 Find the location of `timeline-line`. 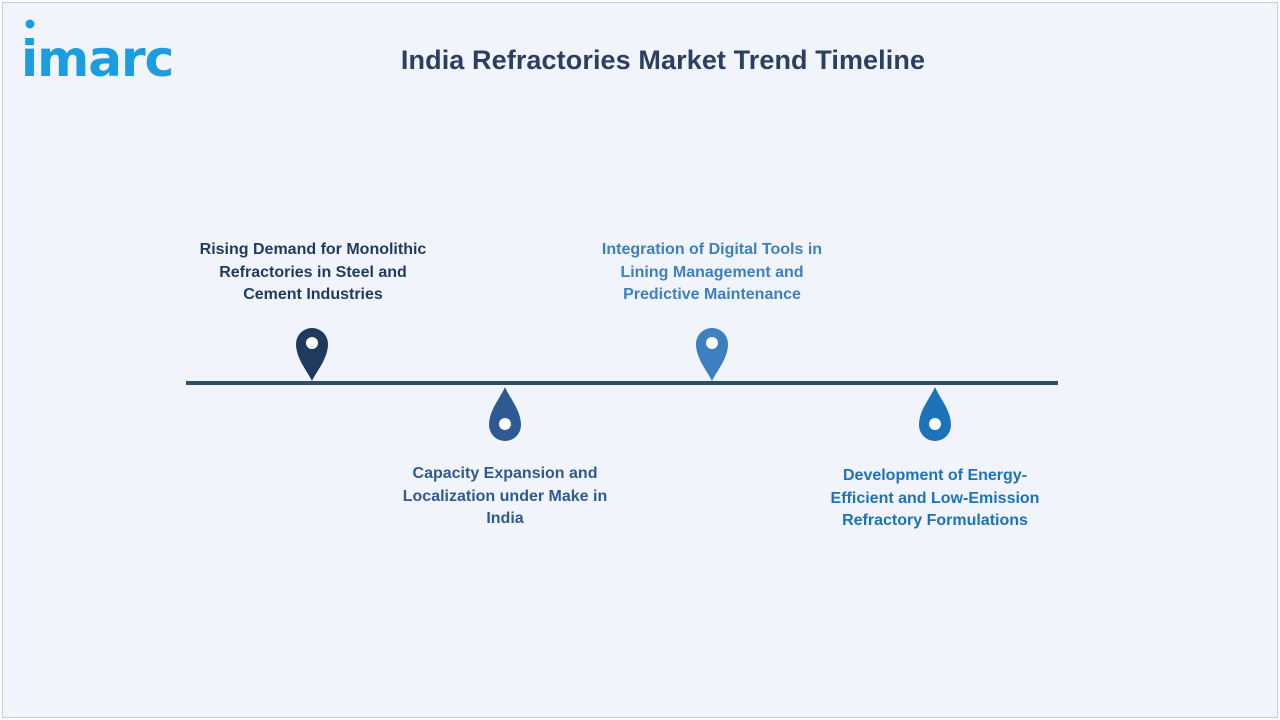

timeline-line is located at coordinates (622, 383).